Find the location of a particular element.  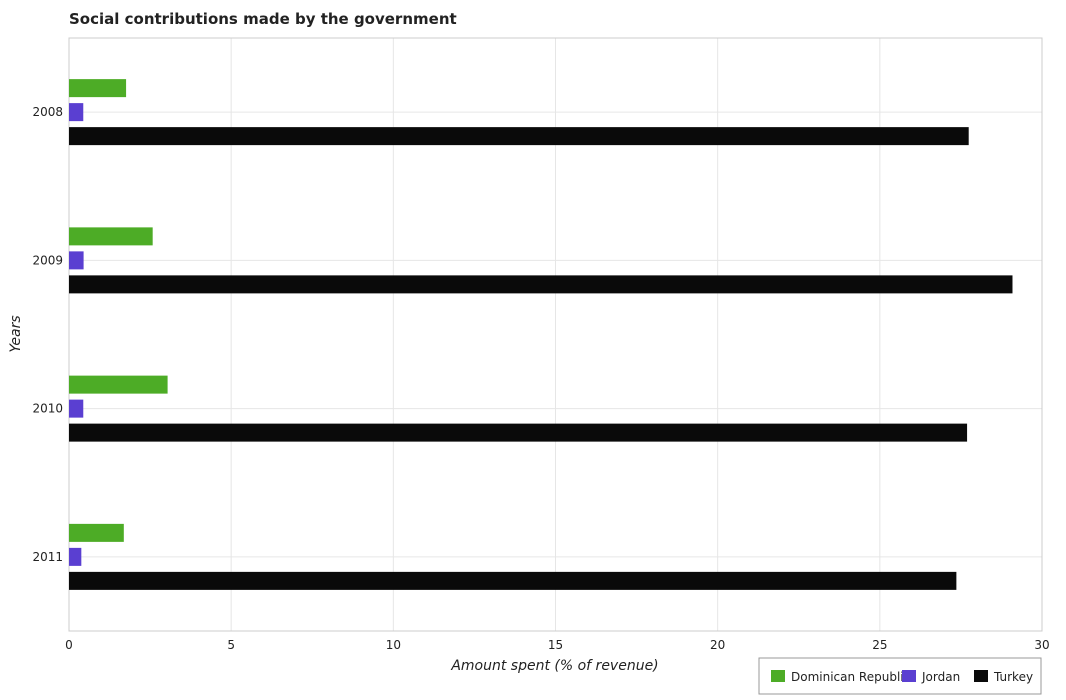

legend-label: Dominican Republic is located at coordinates (850, 677).